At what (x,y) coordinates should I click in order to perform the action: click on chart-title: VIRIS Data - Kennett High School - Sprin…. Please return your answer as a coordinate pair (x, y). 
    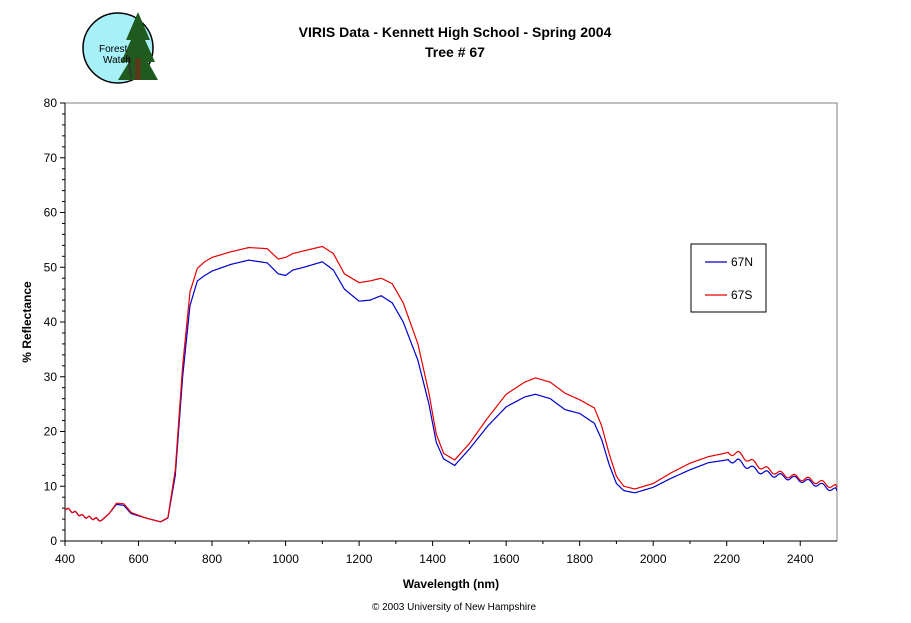
    Looking at the image, I should click on (455, 32).